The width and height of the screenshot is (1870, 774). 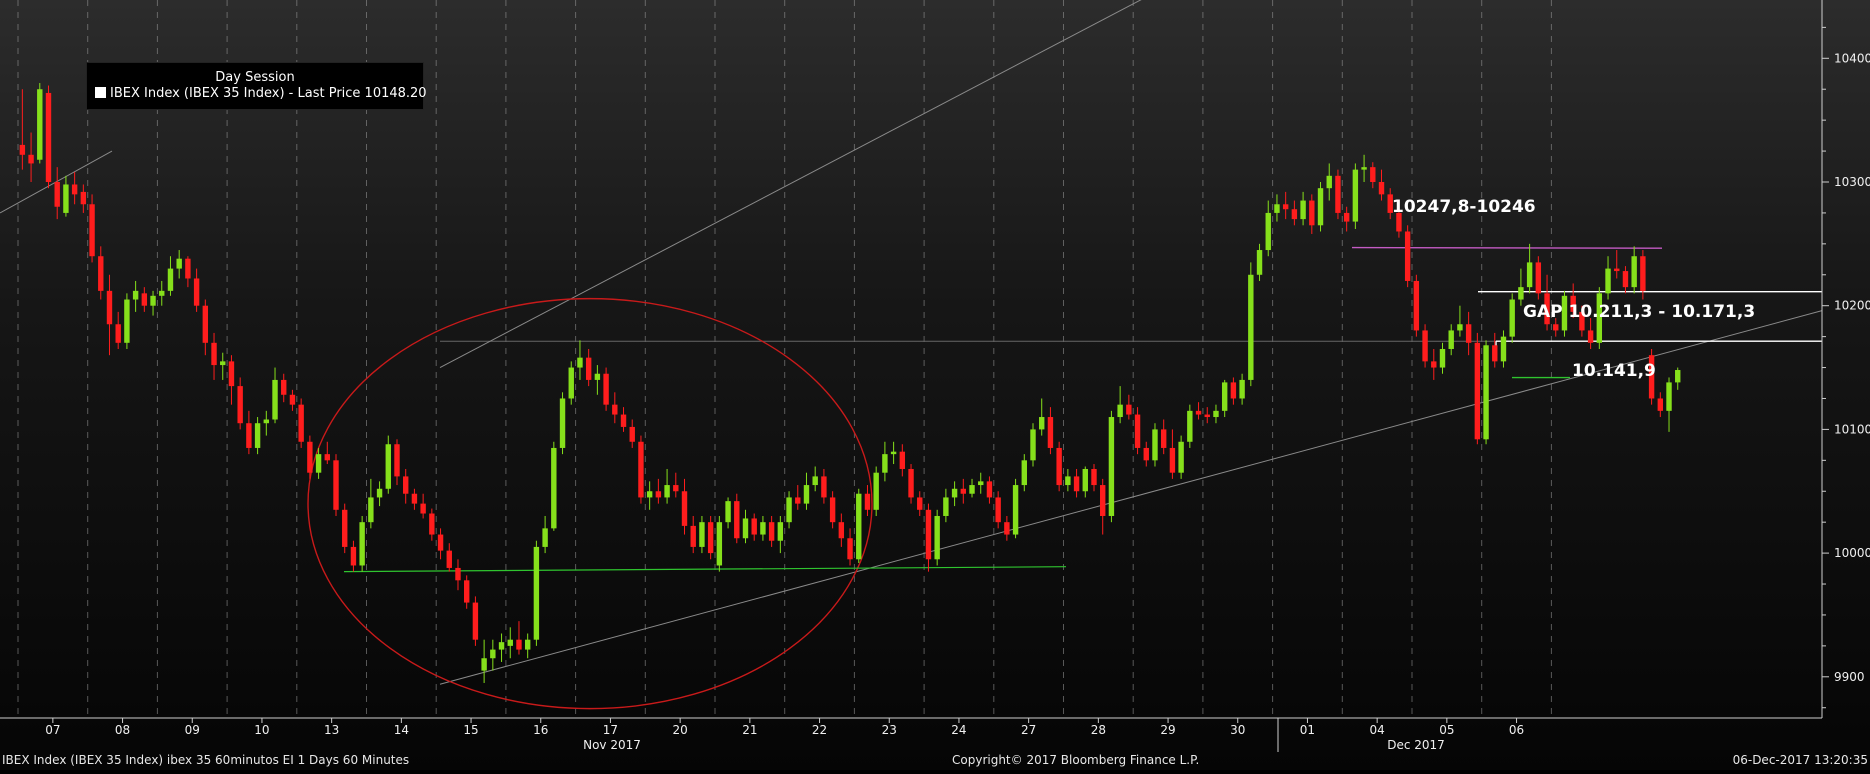 What do you see at coordinates (1852, 58) in the screenshot?
I see `y-tick-label: 10400` at bounding box center [1852, 58].